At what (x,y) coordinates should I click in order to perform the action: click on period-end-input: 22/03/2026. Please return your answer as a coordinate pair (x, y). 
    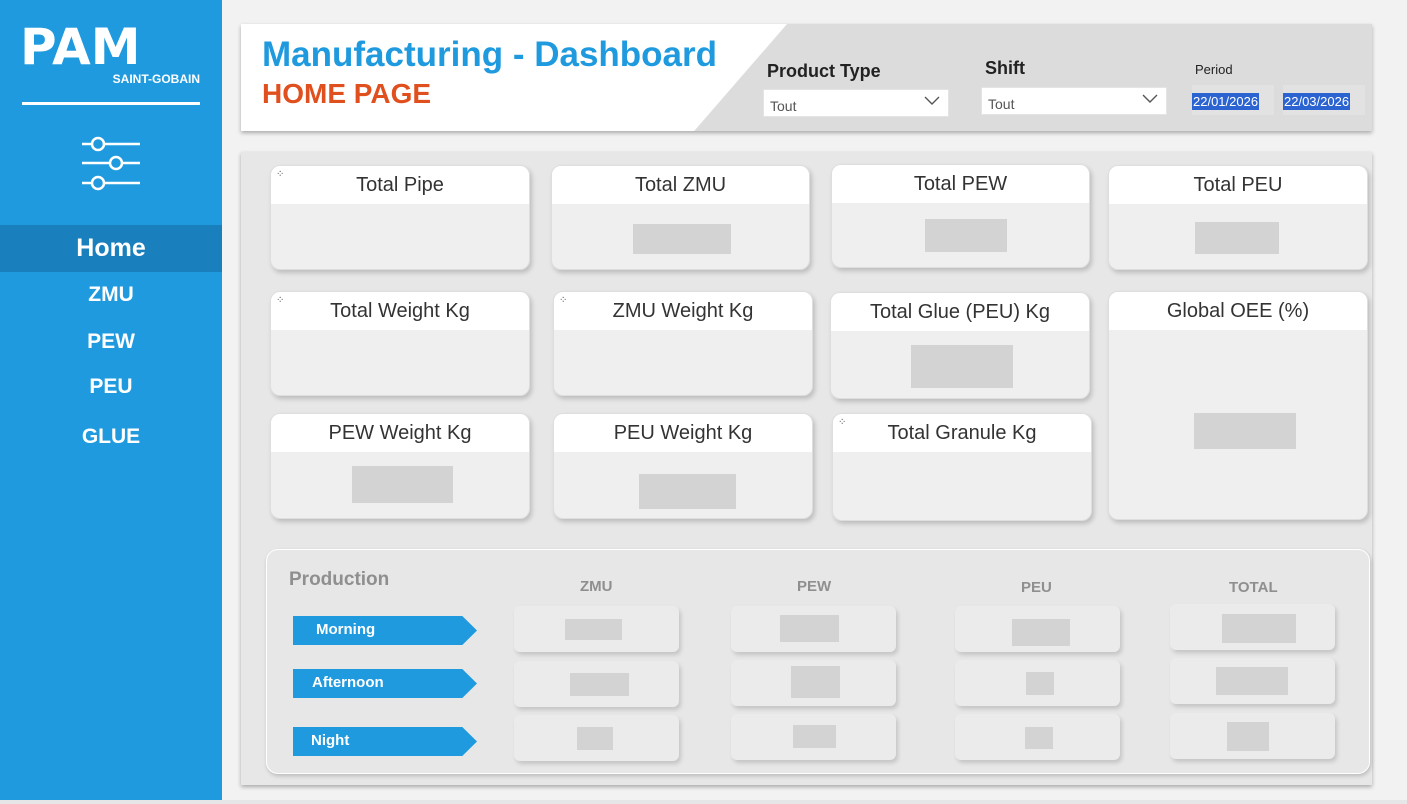
    Looking at the image, I should click on (1324, 100).